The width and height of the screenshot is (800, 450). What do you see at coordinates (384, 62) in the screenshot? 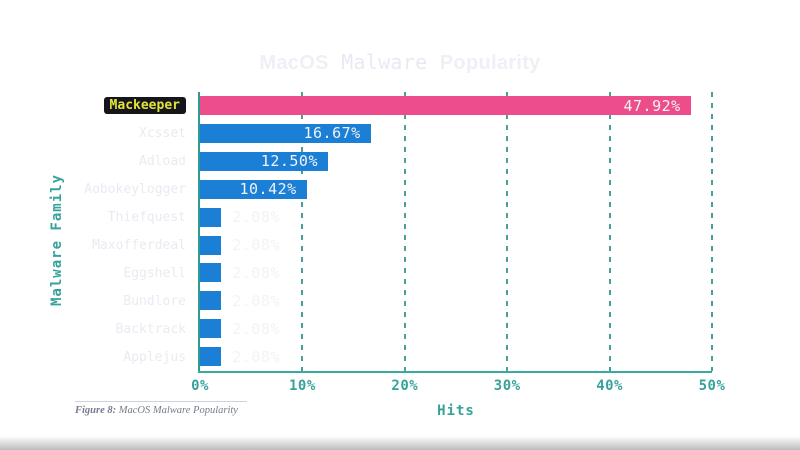
I see `chart-title-part2: Malware` at bounding box center [384, 62].